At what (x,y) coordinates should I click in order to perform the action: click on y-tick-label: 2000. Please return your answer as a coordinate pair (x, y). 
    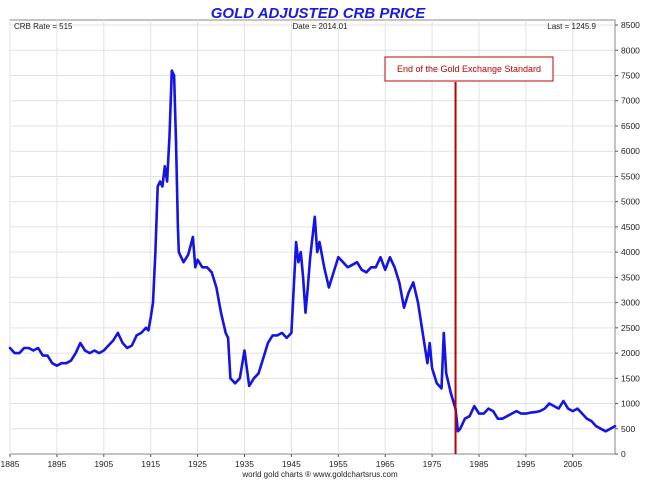
    Looking at the image, I should click on (630, 353).